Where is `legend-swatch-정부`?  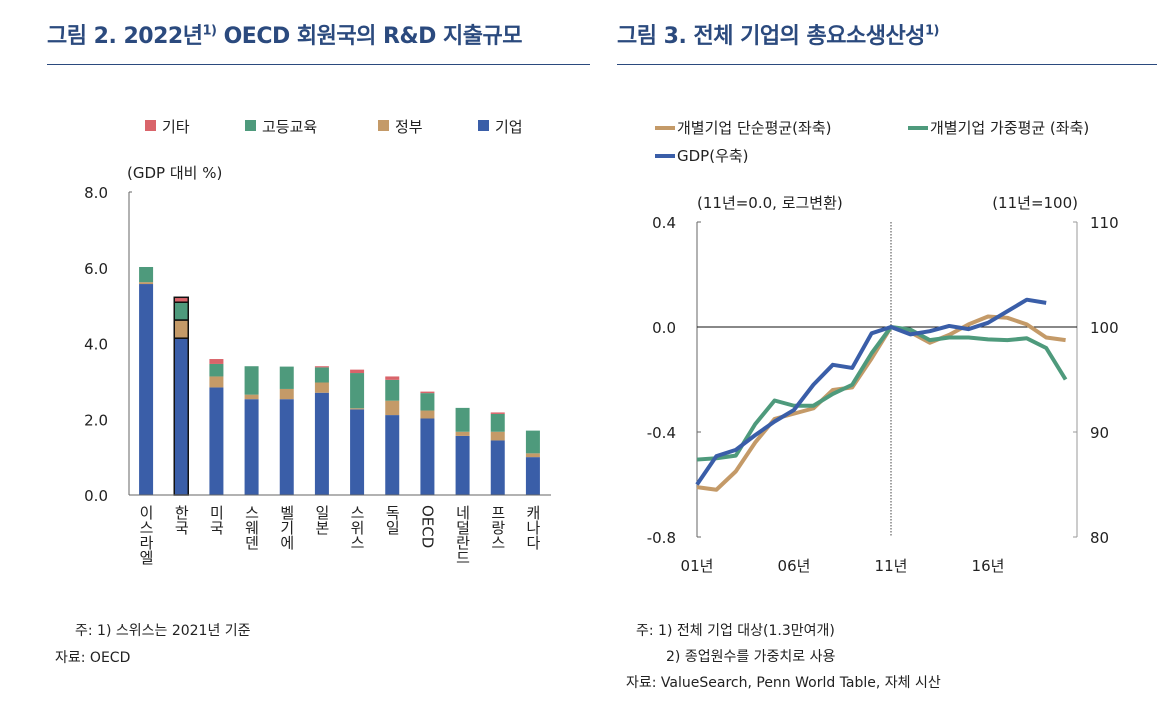
legend-swatch-정부 is located at coordinates (383, 125).